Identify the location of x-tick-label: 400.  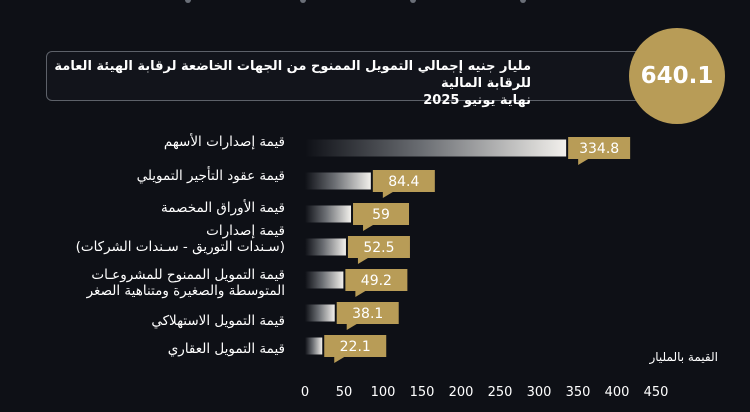
(617, 392).